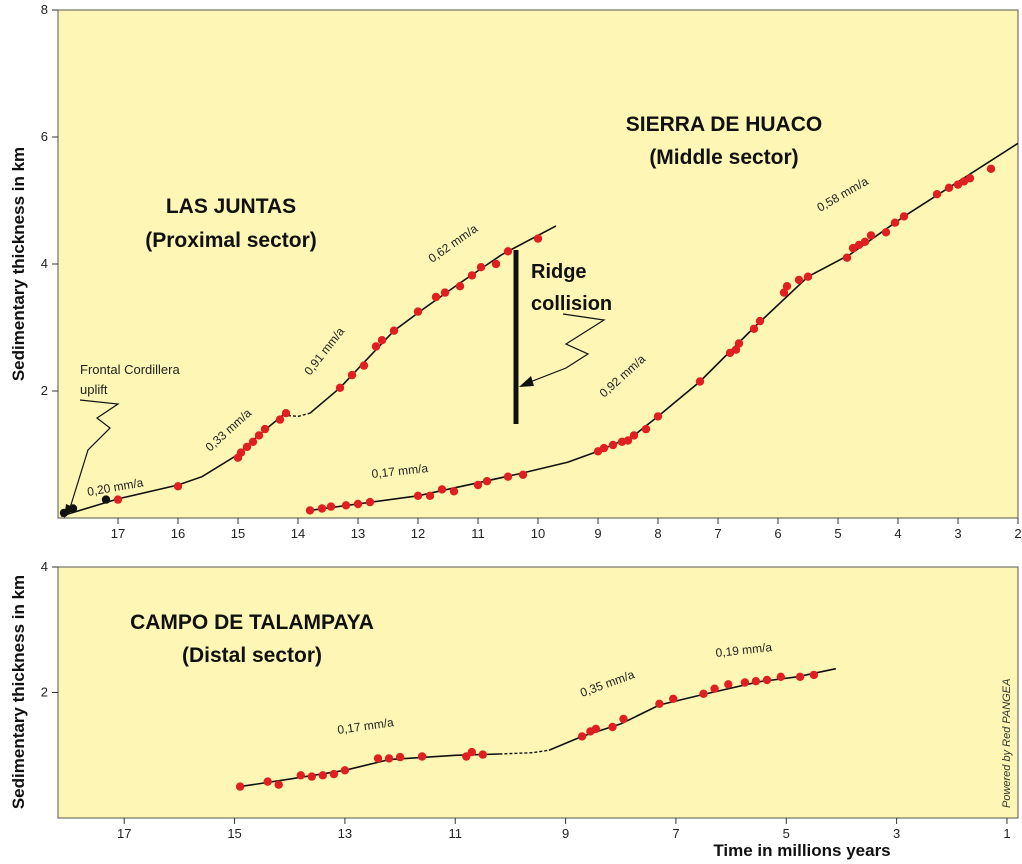  What do you see at coordinates (524, 752) in the screenshot?
I see `talampaya-trend-gap` at bounding box center [524, 752].